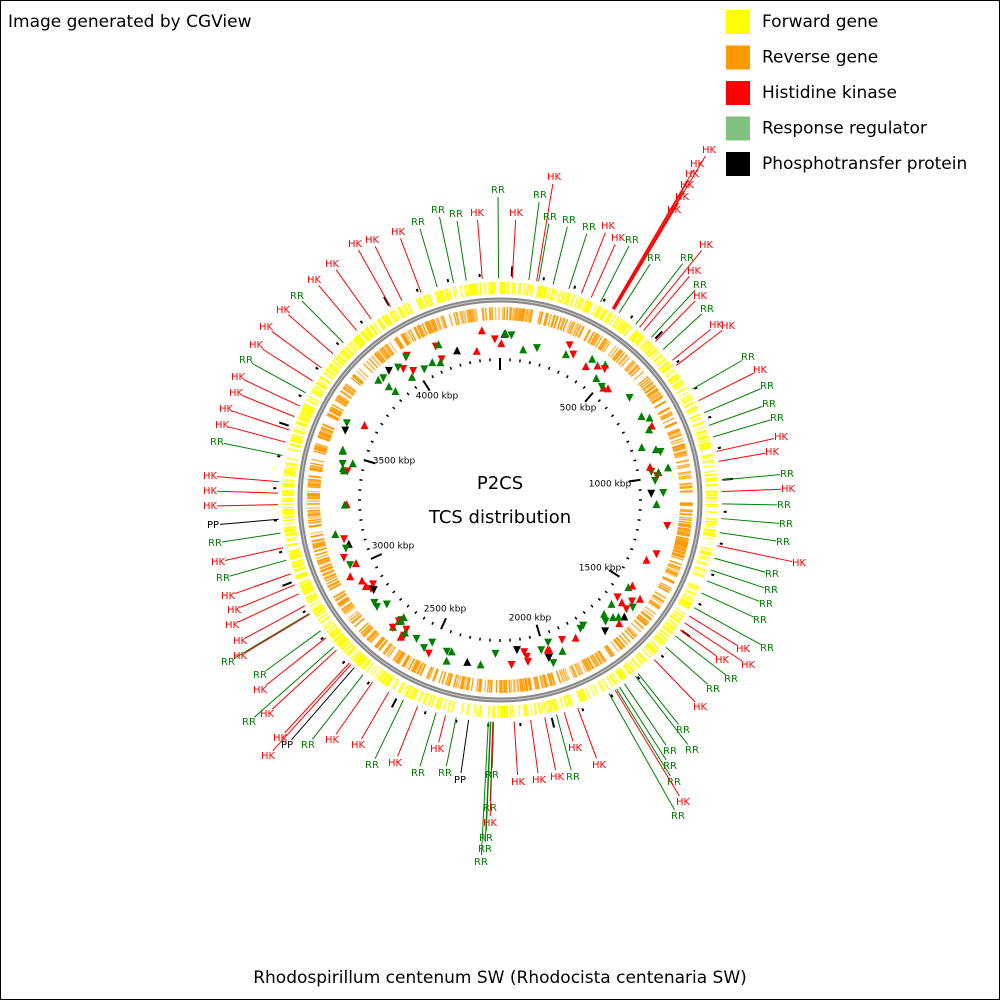 Image resolution: width=1000 pixels, height=1004 pixels. I want to click on ruler-label: 1000 kbp, so click(610, 485).